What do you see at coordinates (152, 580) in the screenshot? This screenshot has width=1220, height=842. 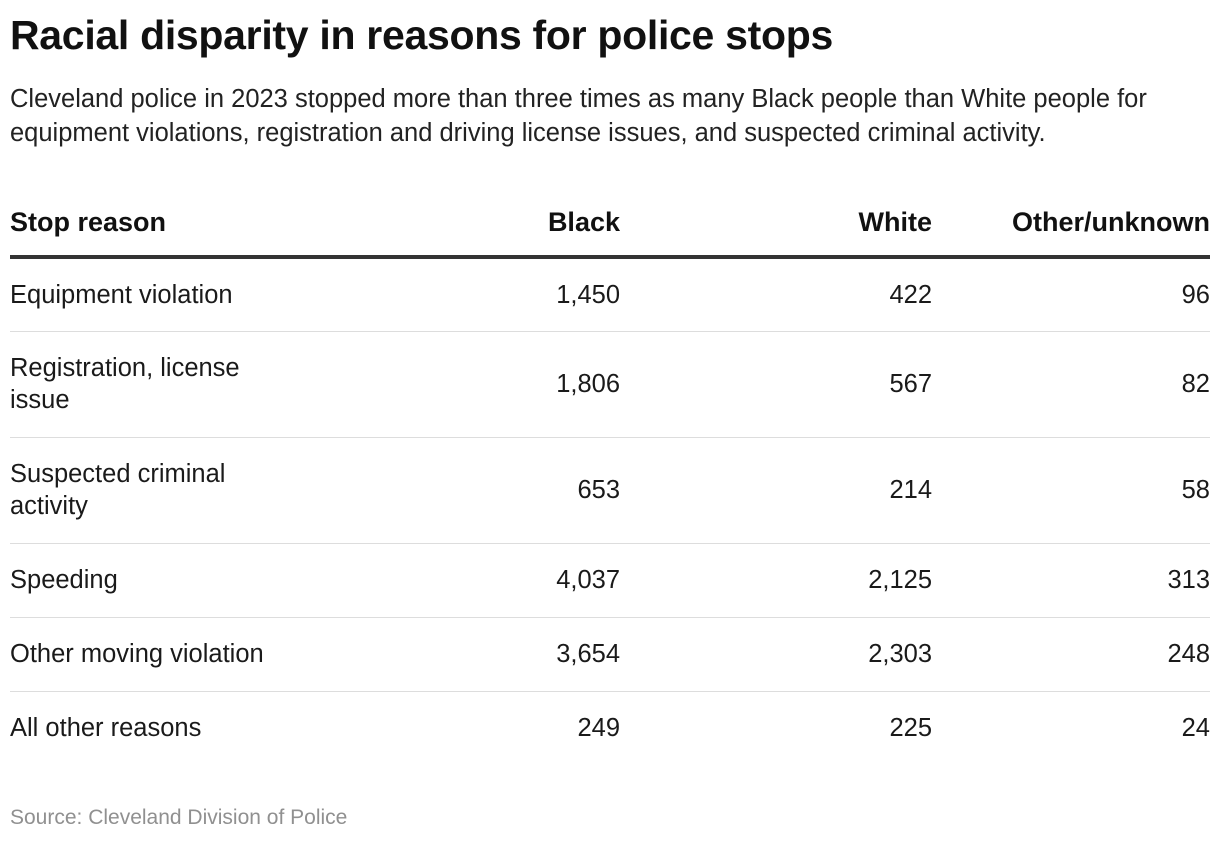 I see `cell-stop-reason: Speeding` at bounding box center [152, 580].